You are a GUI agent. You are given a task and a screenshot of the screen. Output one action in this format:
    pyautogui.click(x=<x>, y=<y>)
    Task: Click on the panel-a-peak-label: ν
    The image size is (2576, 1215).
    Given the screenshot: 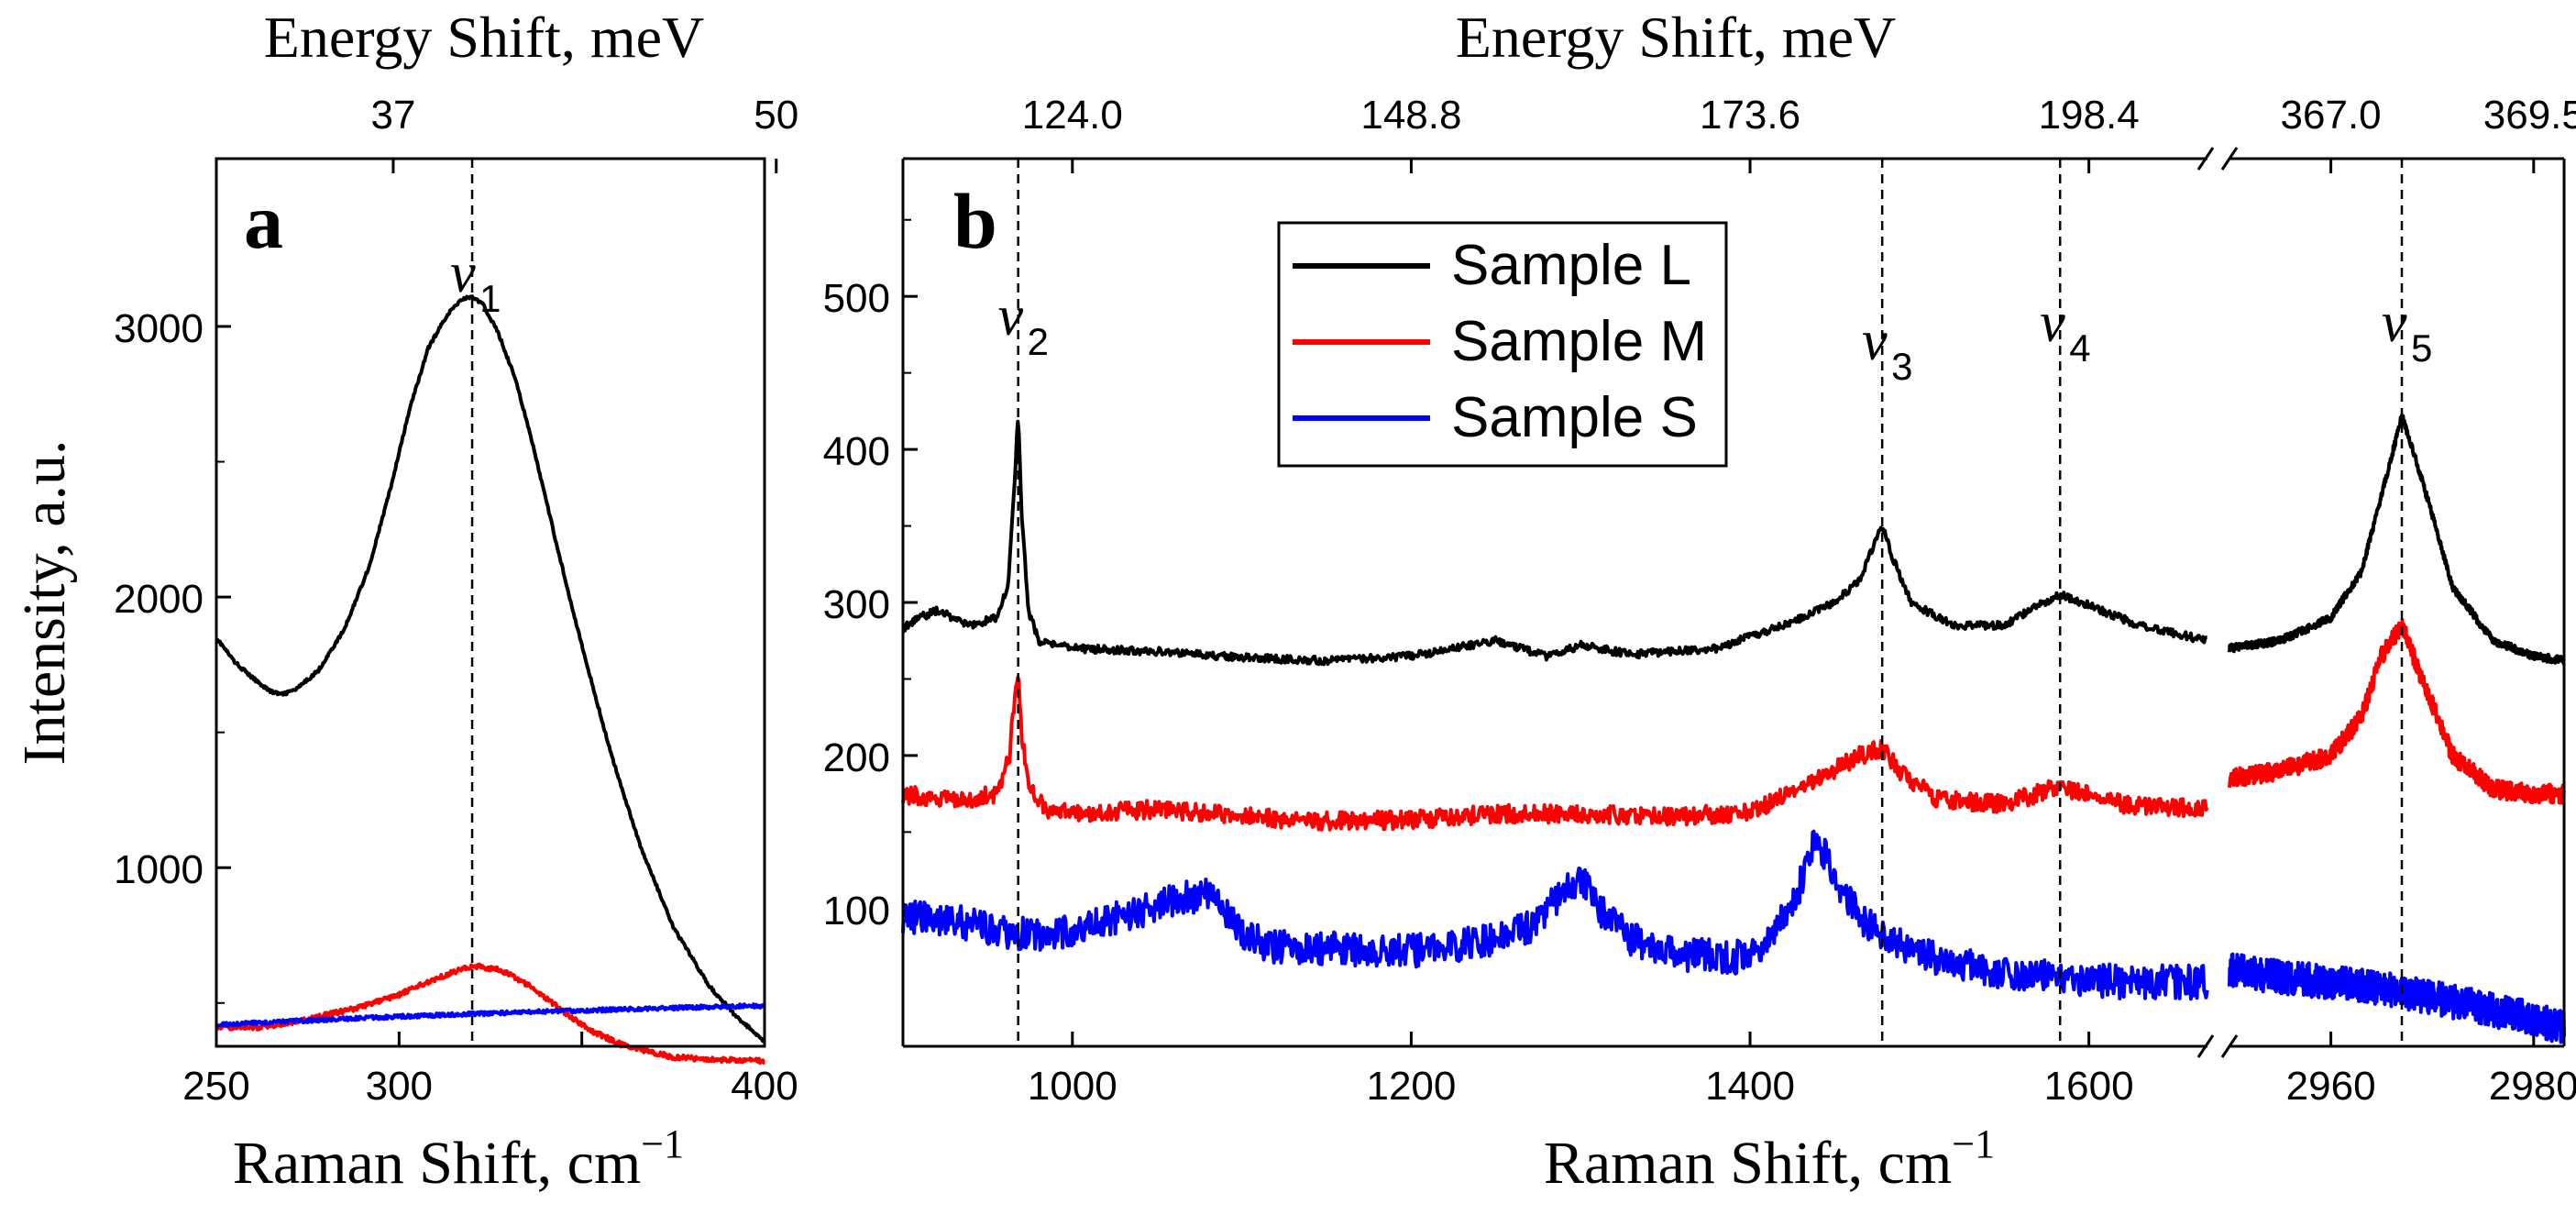 What is the action you would take?
    pyautogui.click(x=463, y=273)
    